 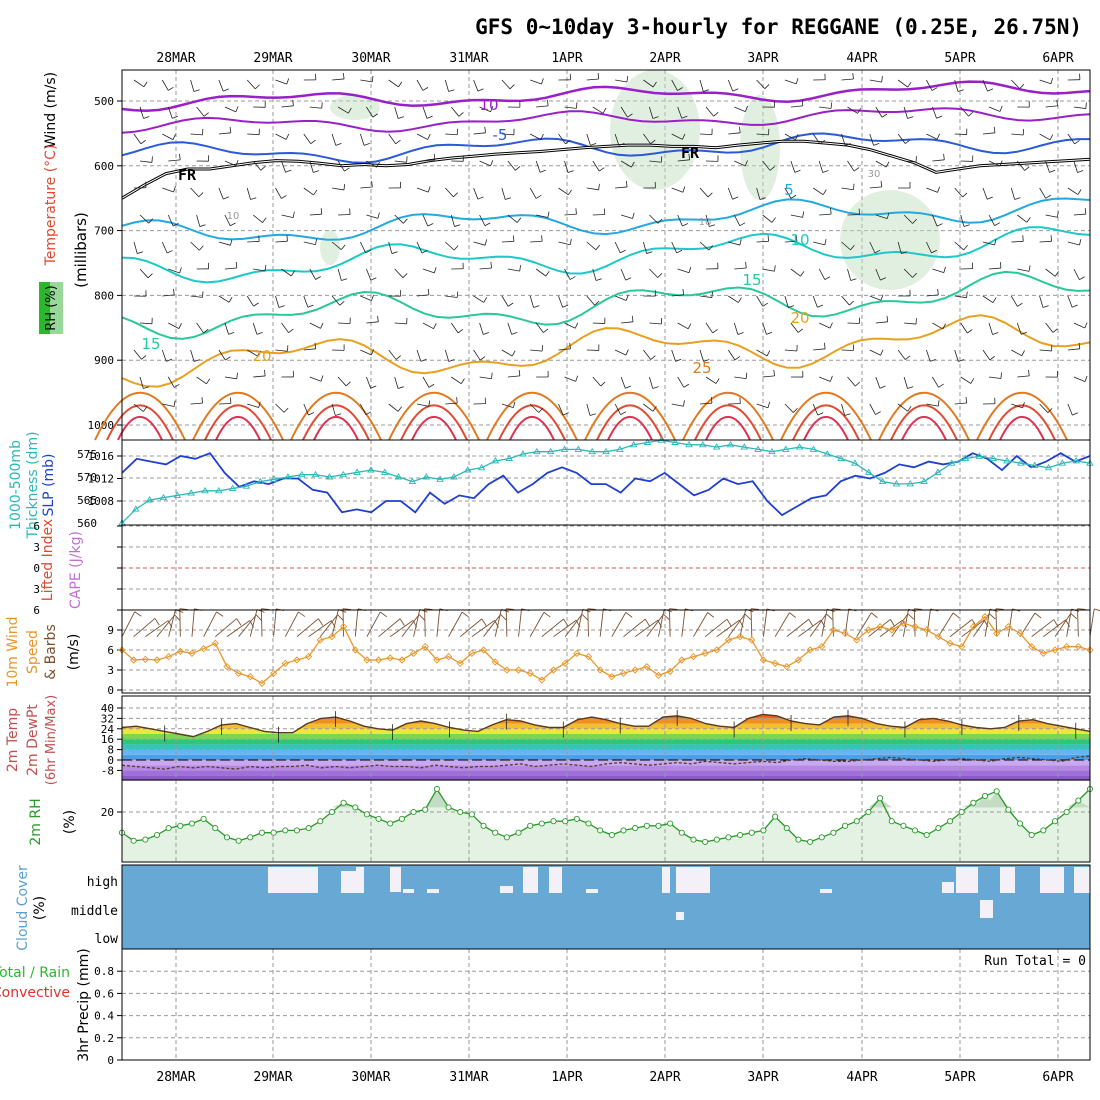 What do you see at coordinates (370, 58) in the screenshot?
I see `date-label-top: 30MAR` at bounding box center [370, 58].